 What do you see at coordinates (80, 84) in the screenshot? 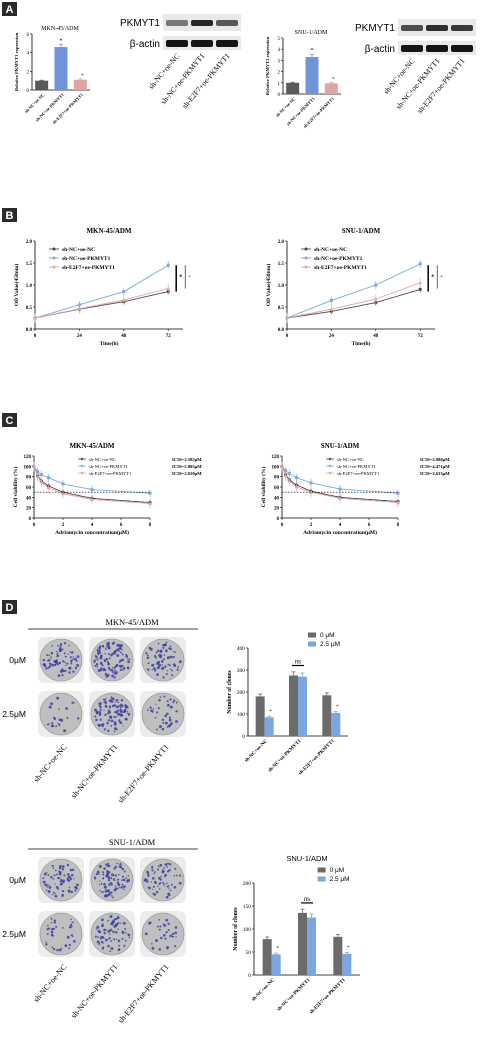
I see `bar` at bounding box center [80, 84].